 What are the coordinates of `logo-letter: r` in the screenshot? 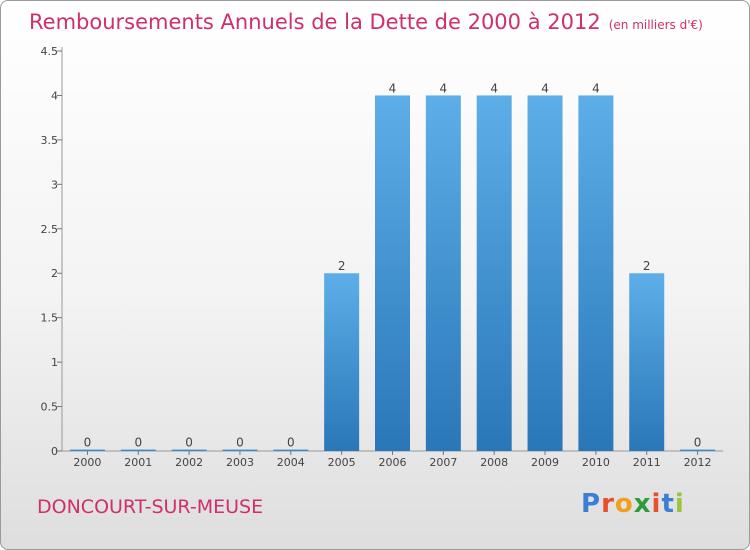 It's located at (608, 504).